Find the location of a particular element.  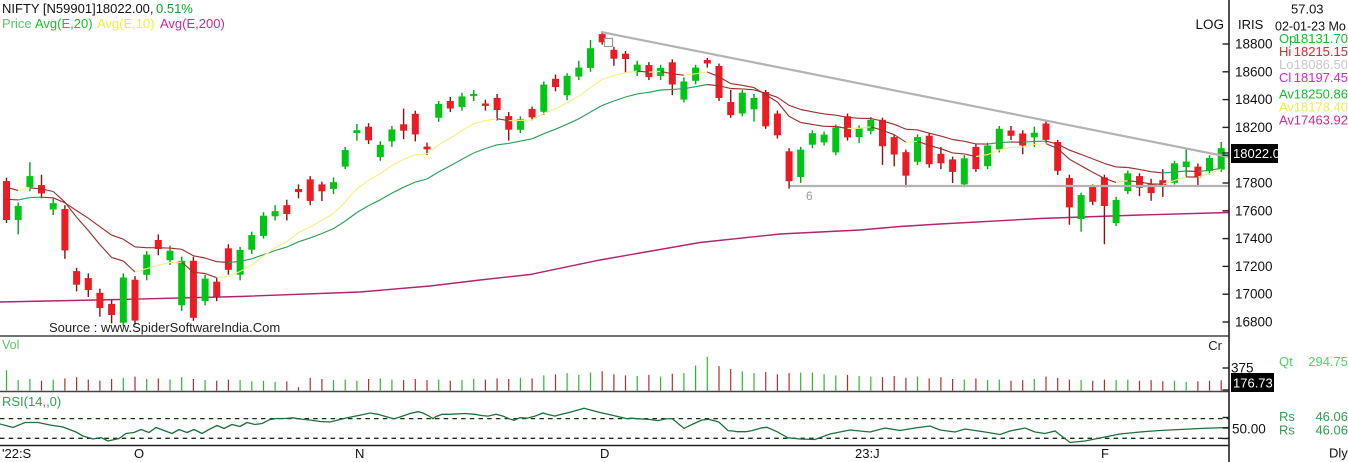

svg-text: 18600 is located at coordinates (1254, 71).